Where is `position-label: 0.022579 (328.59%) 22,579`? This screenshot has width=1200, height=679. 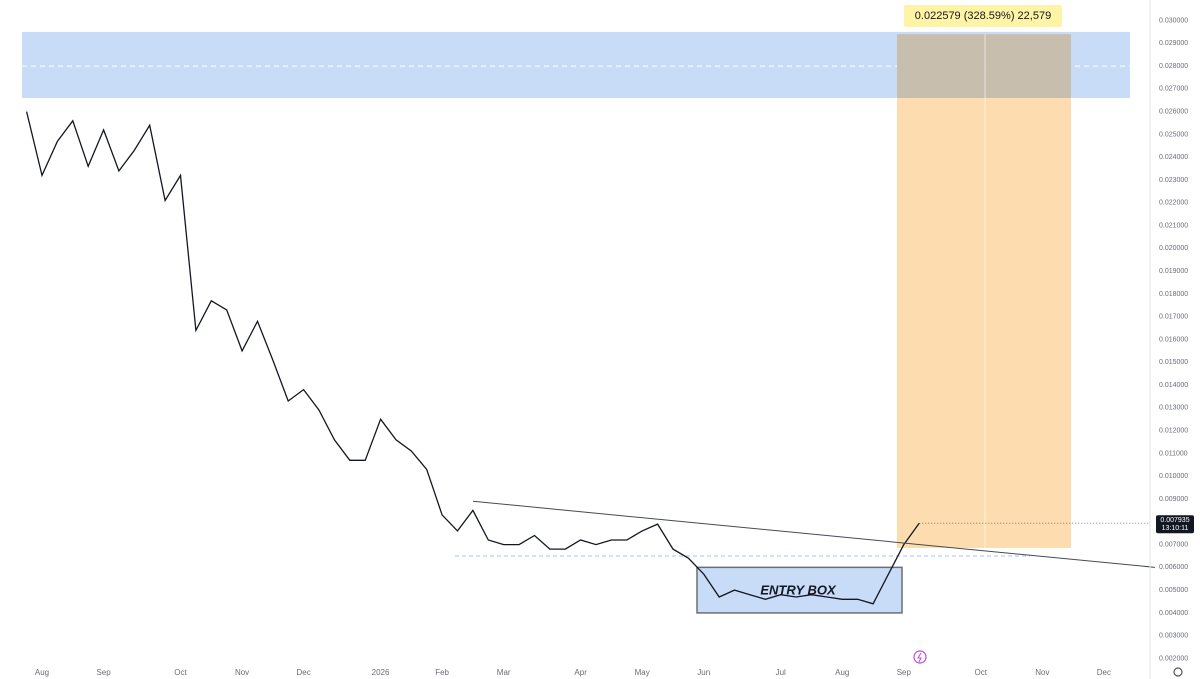 position-label: 0.022579 (328.59%) 22,579 is located at coordinates (983, 16).